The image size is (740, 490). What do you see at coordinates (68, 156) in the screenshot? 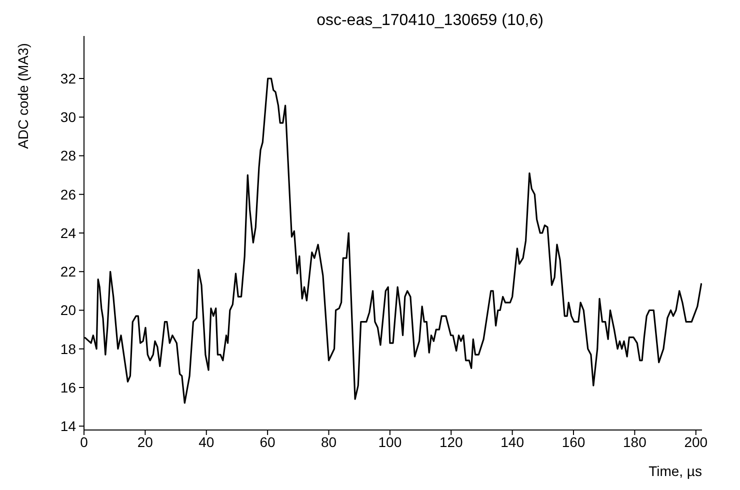
I see `y-tick-label: 28` at bounding box center [68, 156].